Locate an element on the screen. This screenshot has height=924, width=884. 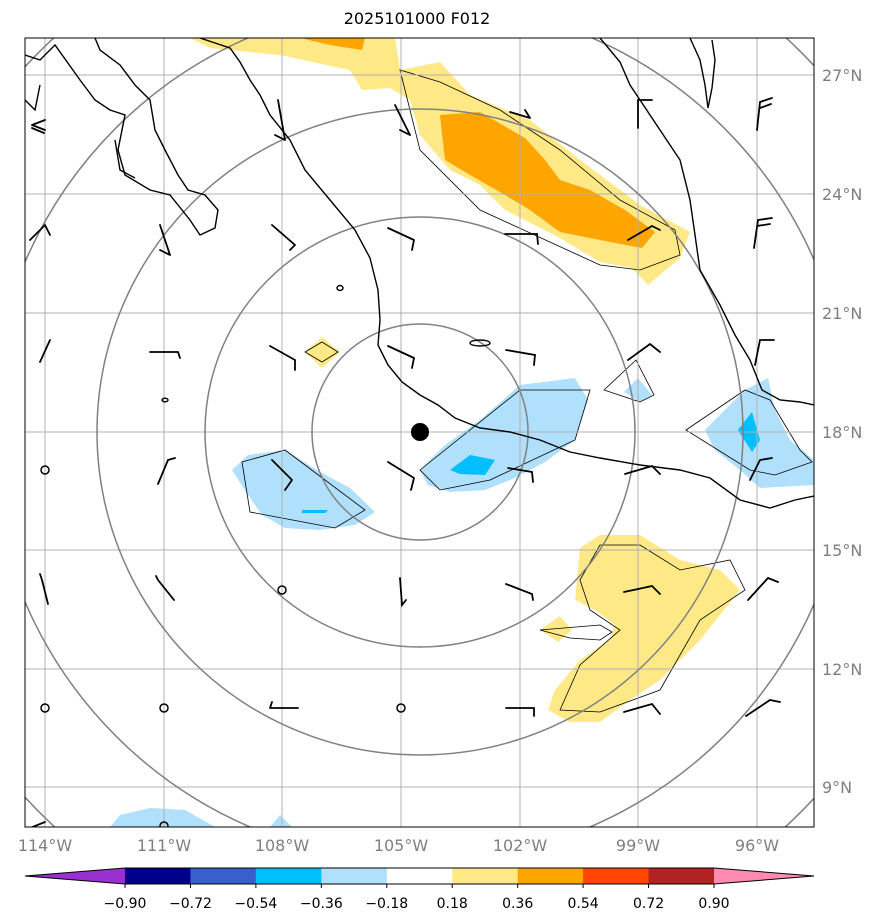
coast-yucatan is located at coordinates (702, 73).